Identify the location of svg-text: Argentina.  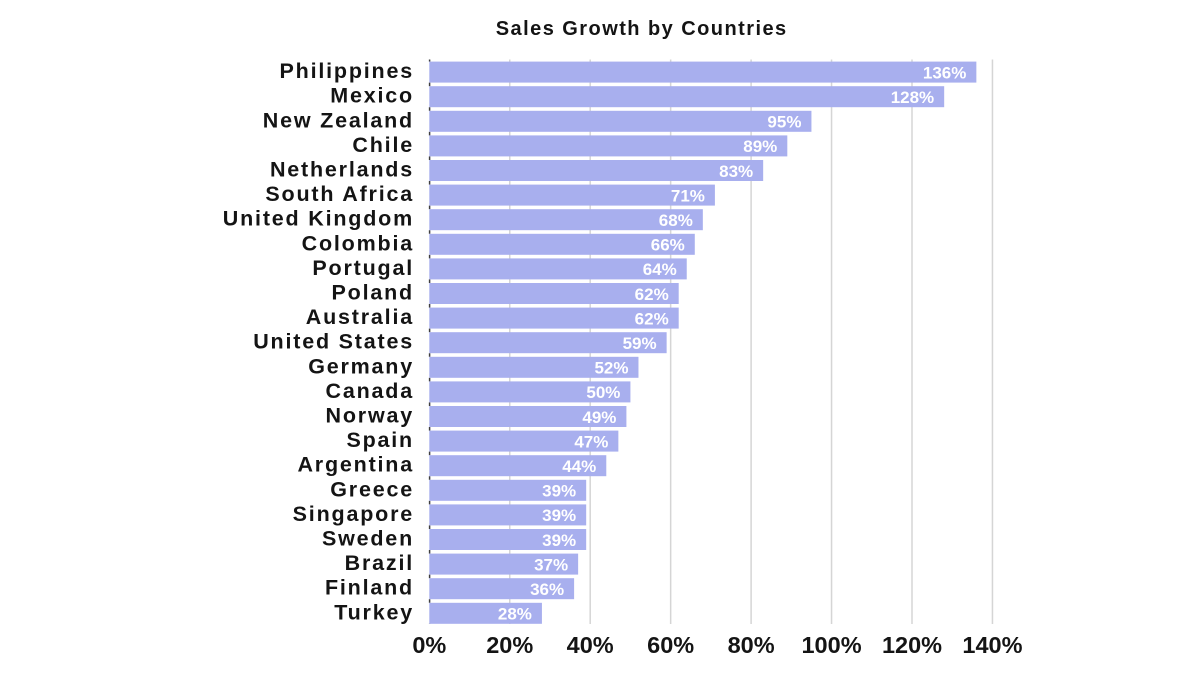
(355, 465).